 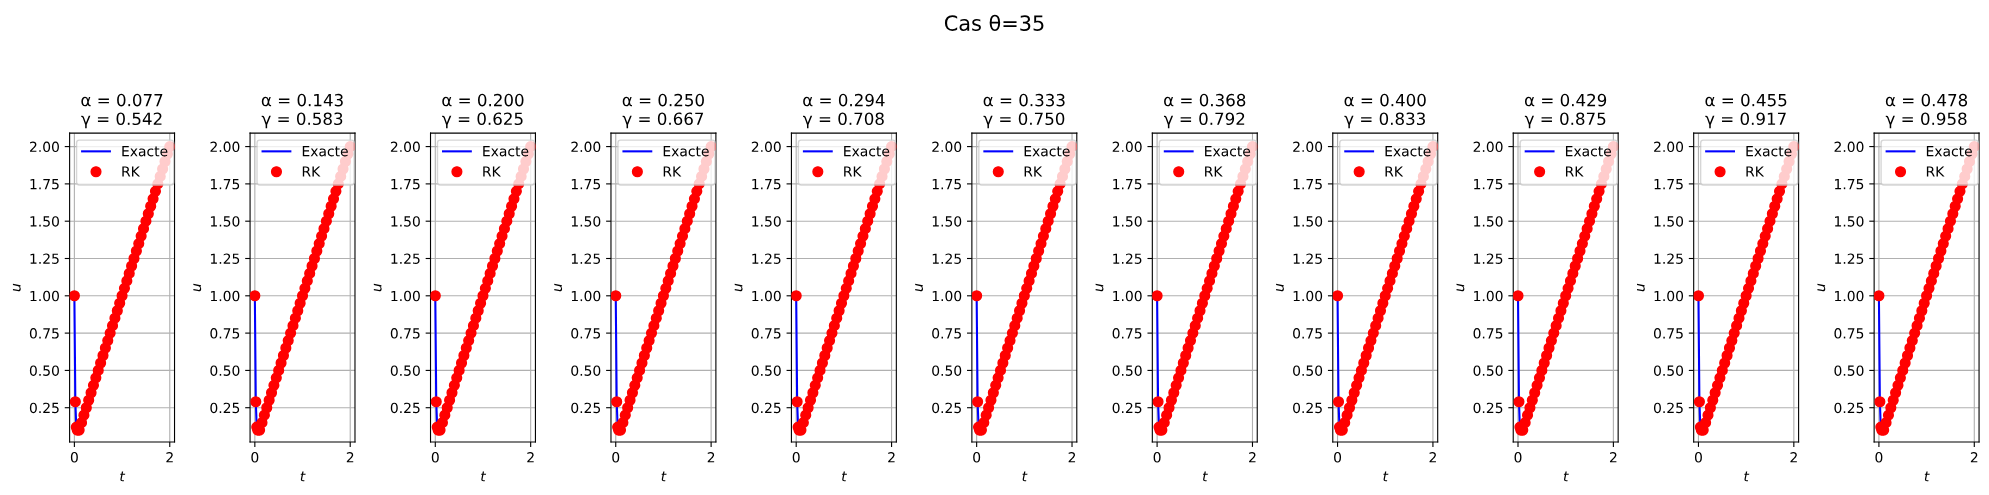 What do you see at coordinates (302, 111) in the screenshot?
I see `chart-title: α = 0.143 γ = 0.583` at bounding box center [302, 111].